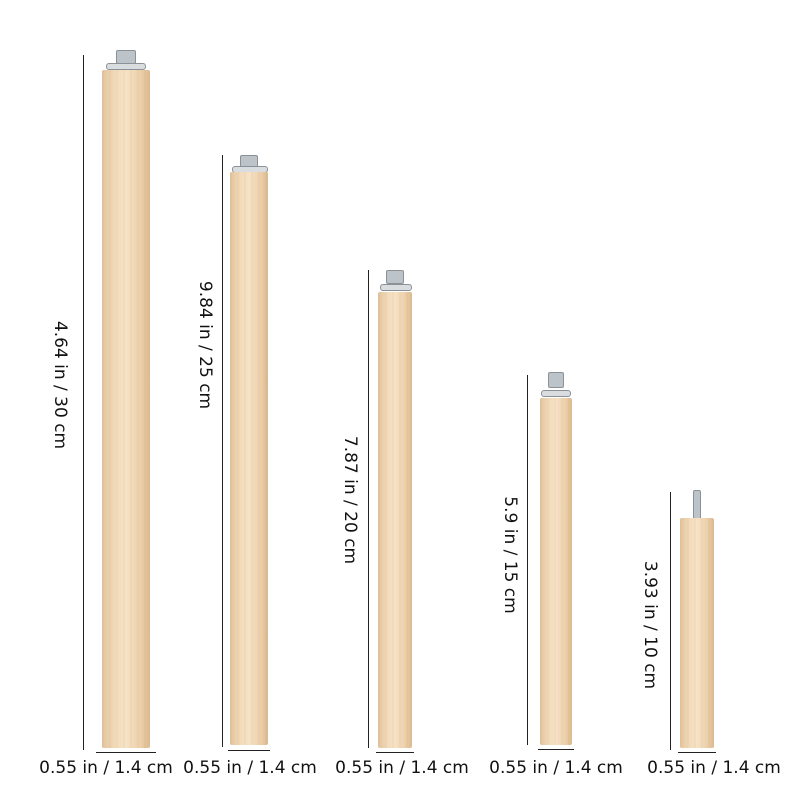 Image resolution: width=800 pixels, height=800 pixels. I want to click on length-label: 4.64 in / 30 cm, so click(60, 385).